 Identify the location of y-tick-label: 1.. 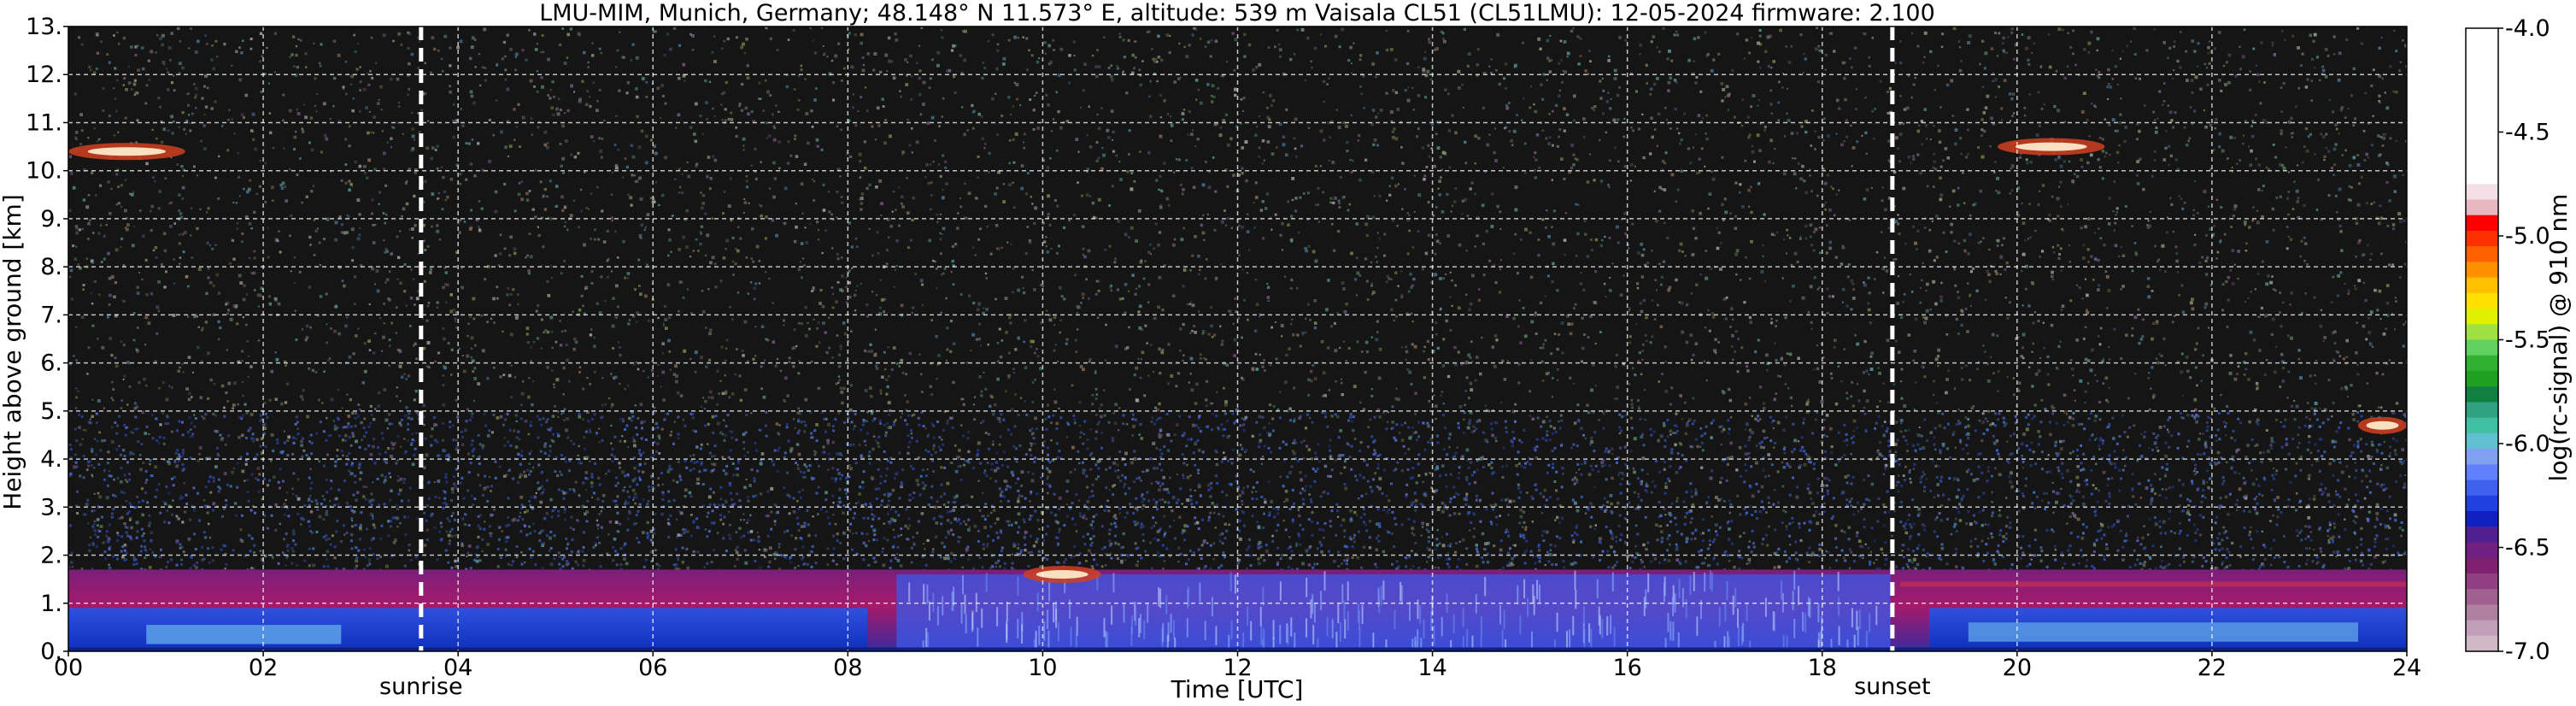
(51, 604).